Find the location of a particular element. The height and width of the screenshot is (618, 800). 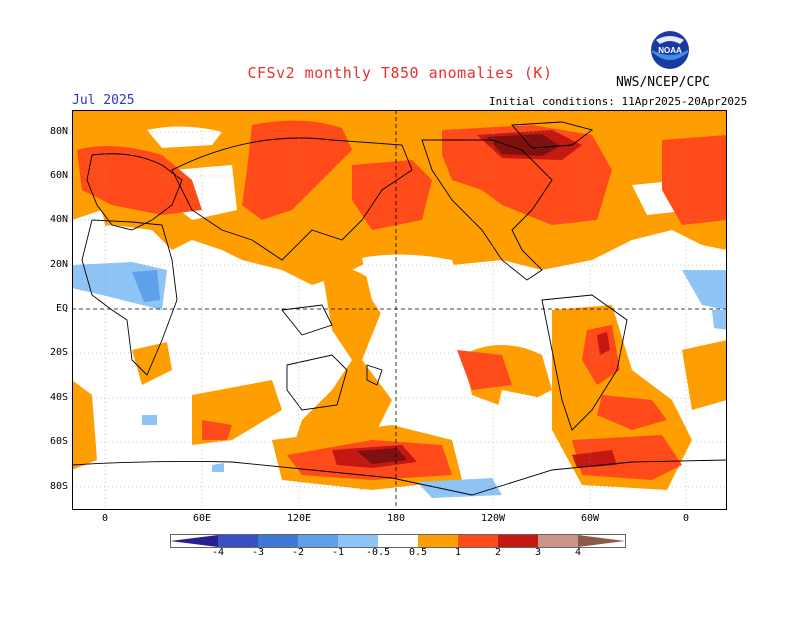

colorbar-label: 0.5 is located at coordinates (418, 552).